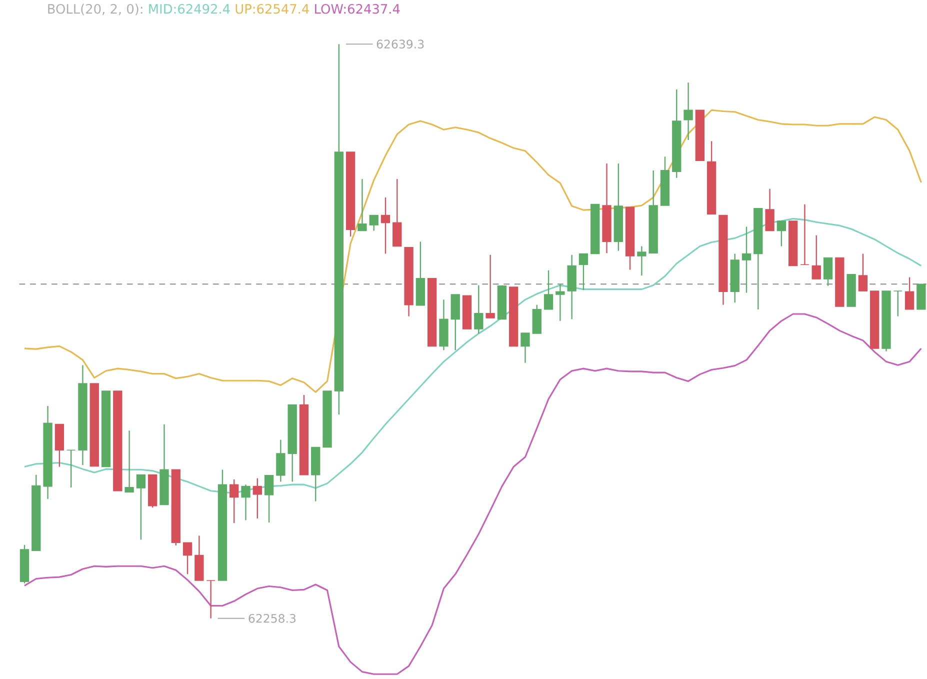 This screenshot has width=927, height=679. I want to click on text: MID:62492.4, so click(189, 9).